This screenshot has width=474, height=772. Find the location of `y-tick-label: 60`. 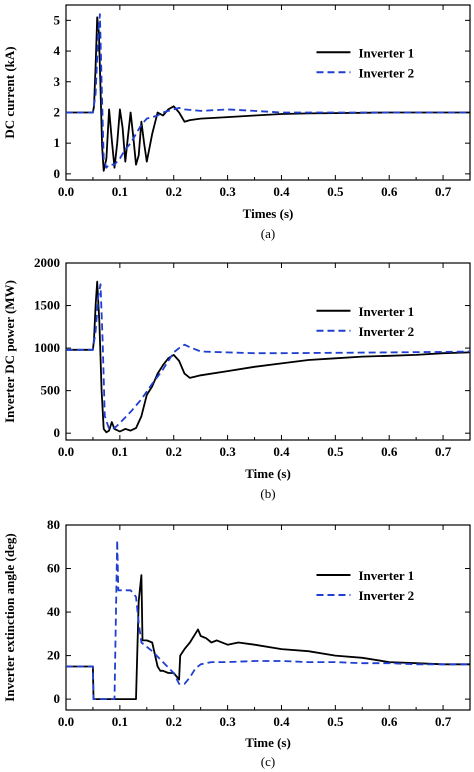

y-tick-label: 60 is located at coordinates (53, 568).